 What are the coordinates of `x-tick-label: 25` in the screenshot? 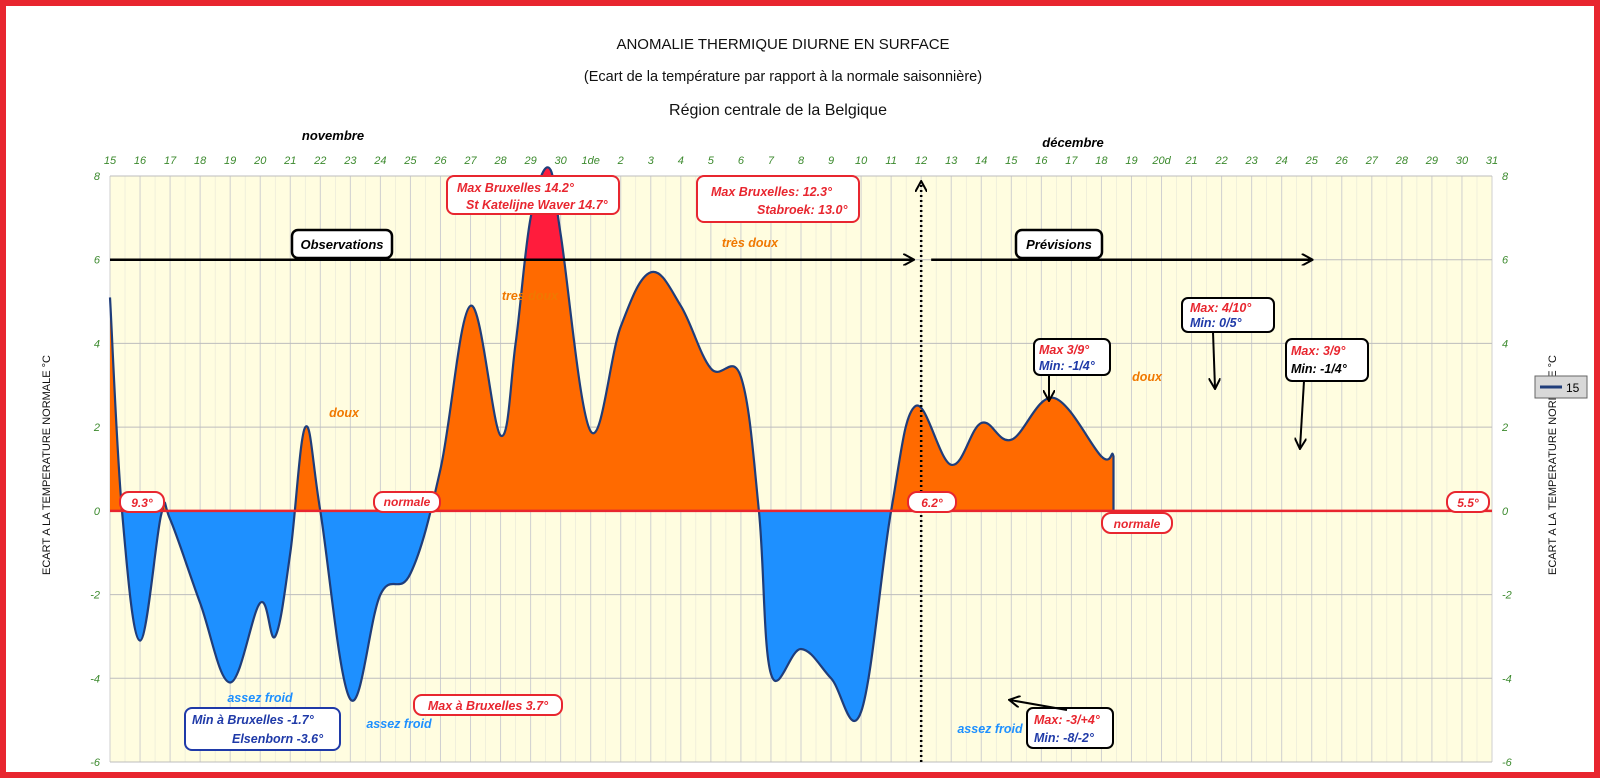 It's located at (1312, 161).